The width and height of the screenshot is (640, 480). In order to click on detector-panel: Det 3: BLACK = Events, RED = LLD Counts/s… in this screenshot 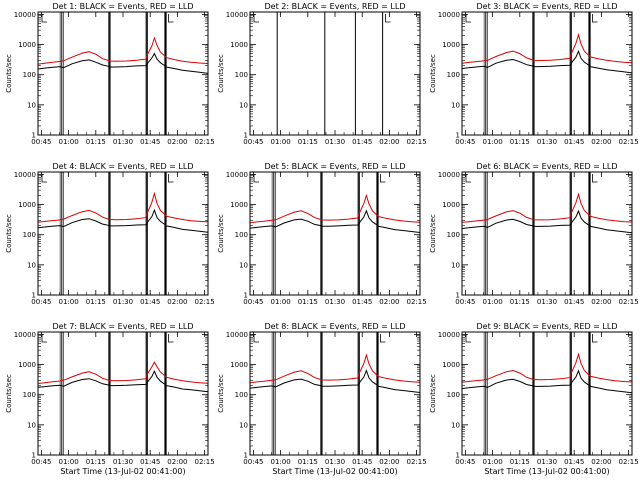, I will do `click(534, 74)`.